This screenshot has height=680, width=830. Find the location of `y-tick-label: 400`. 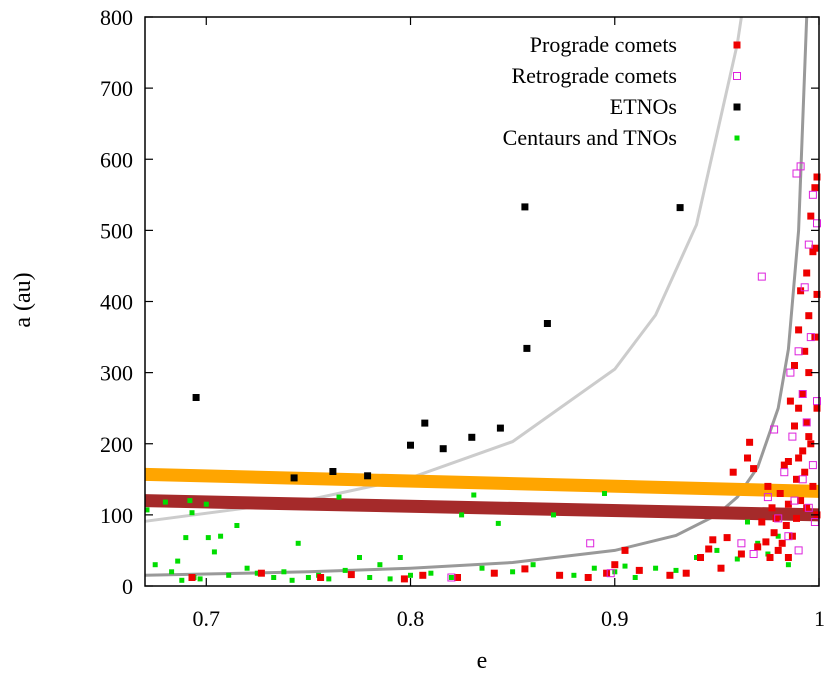

y-tick-label: 400 is located at coordinates (116, 302).